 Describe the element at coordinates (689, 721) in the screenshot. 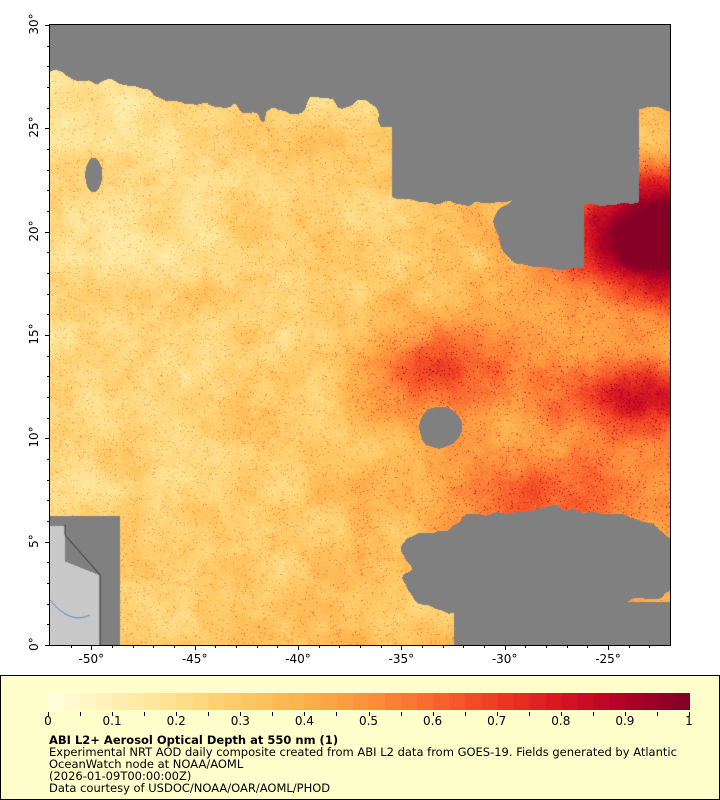

I see `colorbar-tick-label: 1` at that location.